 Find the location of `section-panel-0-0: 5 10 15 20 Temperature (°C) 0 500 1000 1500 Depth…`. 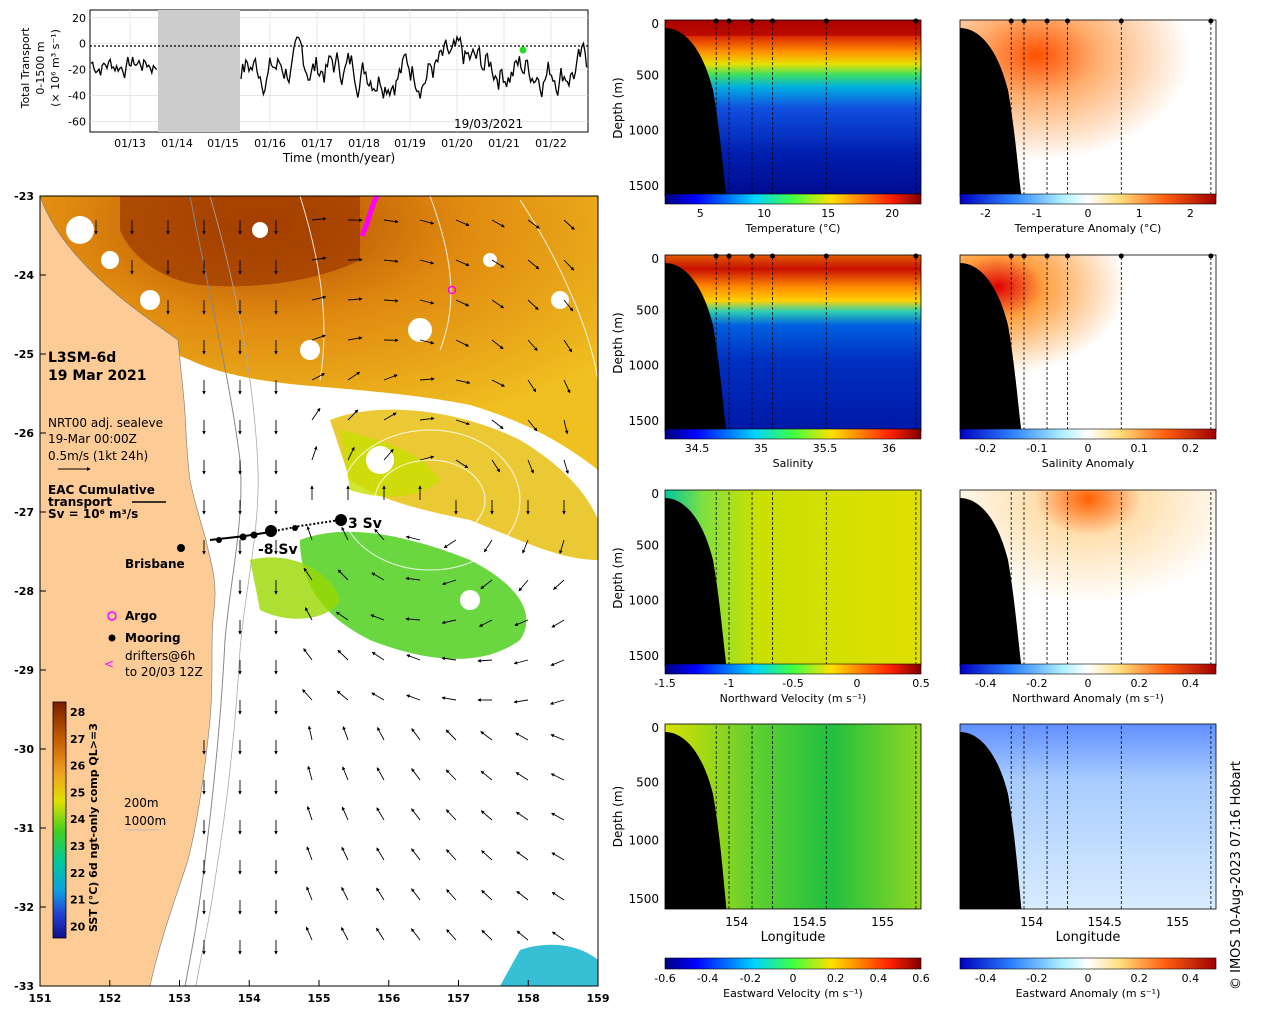

section-panel-0-0: 5 10 15 20 Temperature (°C) 0 500 1000 1500 Depth… is located at coordinates (766, 126).